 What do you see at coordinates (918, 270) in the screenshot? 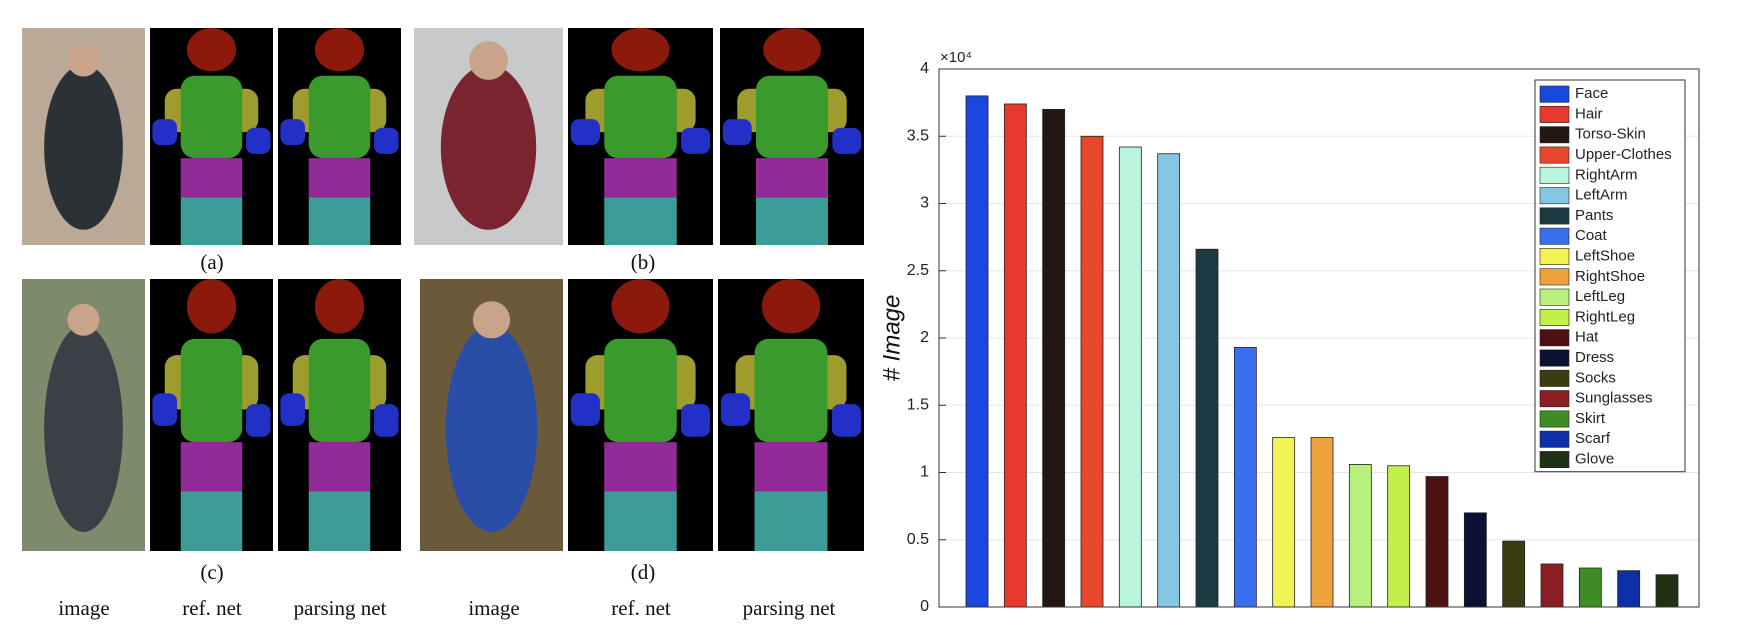
I see `y-tick-label: 2.5` at bounding box center [918, 270].